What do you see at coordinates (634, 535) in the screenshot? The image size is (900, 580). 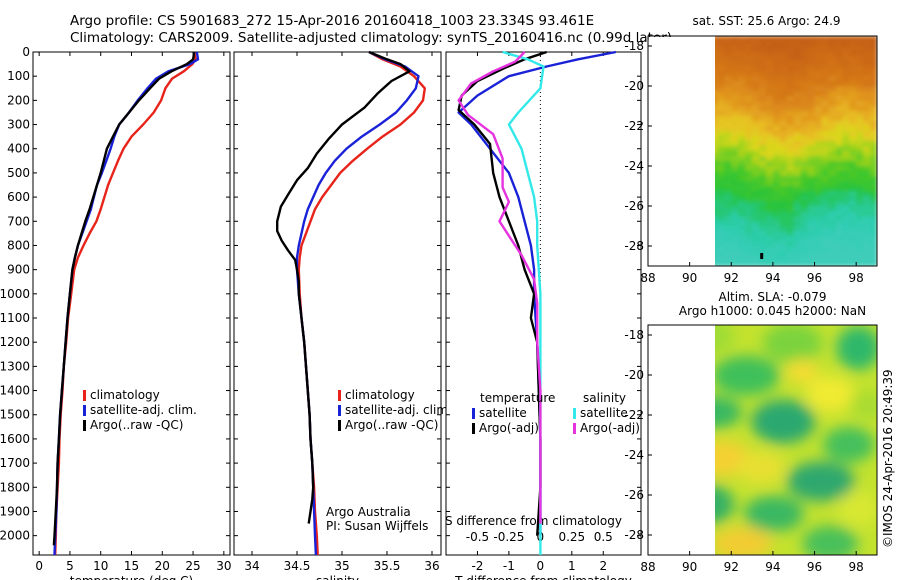 I see `sla_map-ytick-label: -28` at bounding box center [634, 535].